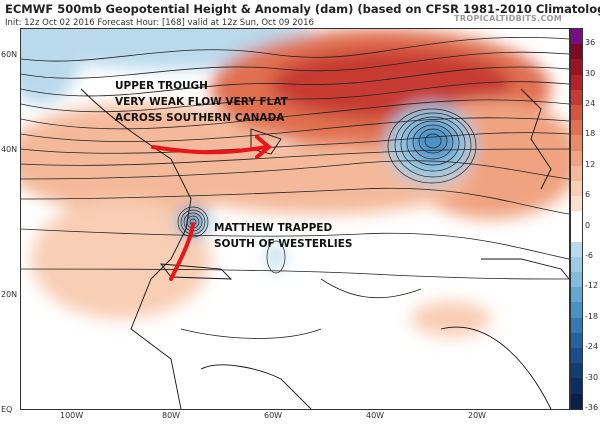 This screenshot has height=424, width=600. What do you see at coordinates (283, 236) in the screenshot?
I see `matthew-annotation: MATTHEW TRAPPED SOUTH OF WESTERLIES` at bounding box center [283, 236].